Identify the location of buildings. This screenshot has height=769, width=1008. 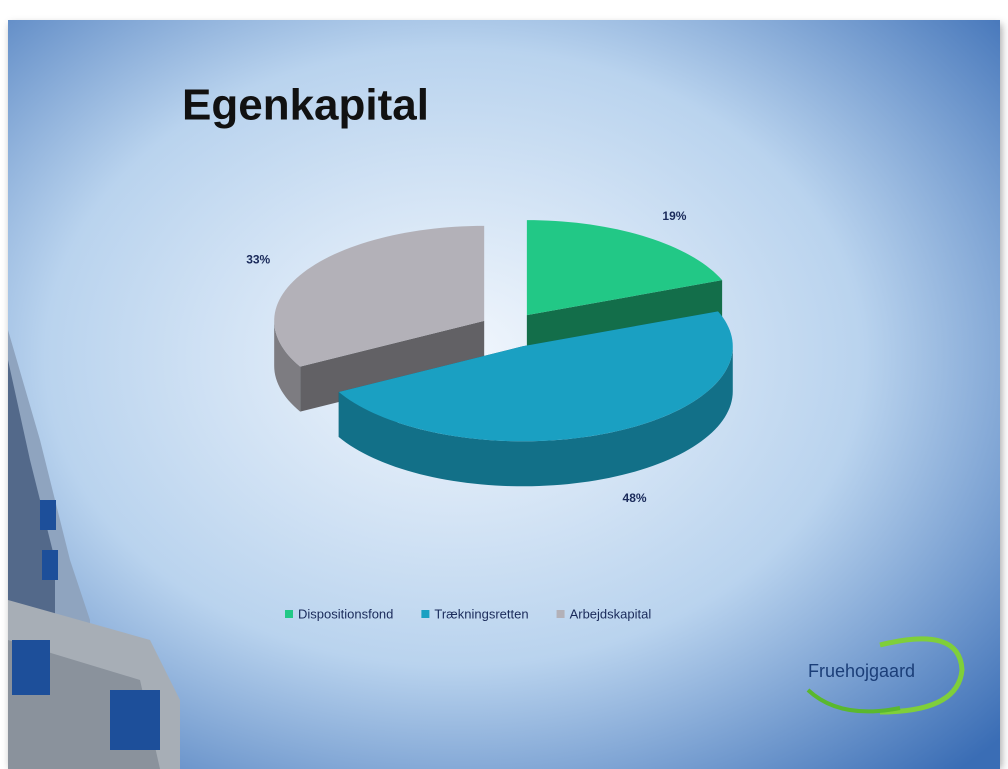
(94, 549).